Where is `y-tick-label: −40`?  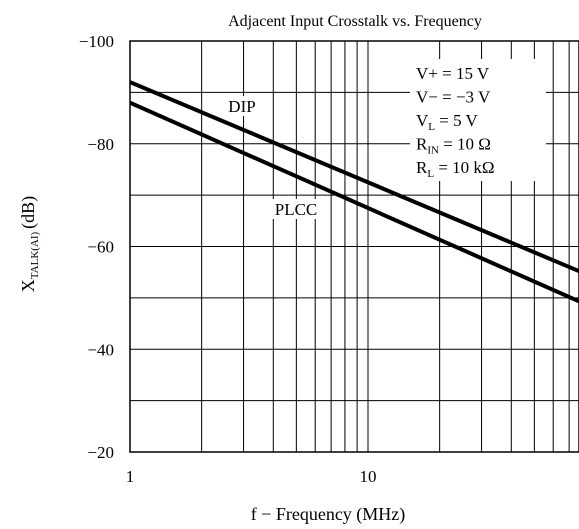 y-tick-label: −40 is located at coordinates (100, 349).